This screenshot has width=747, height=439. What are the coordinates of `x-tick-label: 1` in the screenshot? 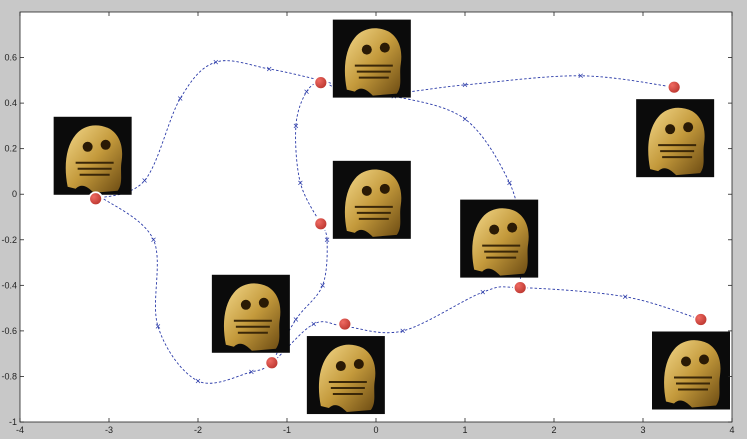 It's located at (464, 430).